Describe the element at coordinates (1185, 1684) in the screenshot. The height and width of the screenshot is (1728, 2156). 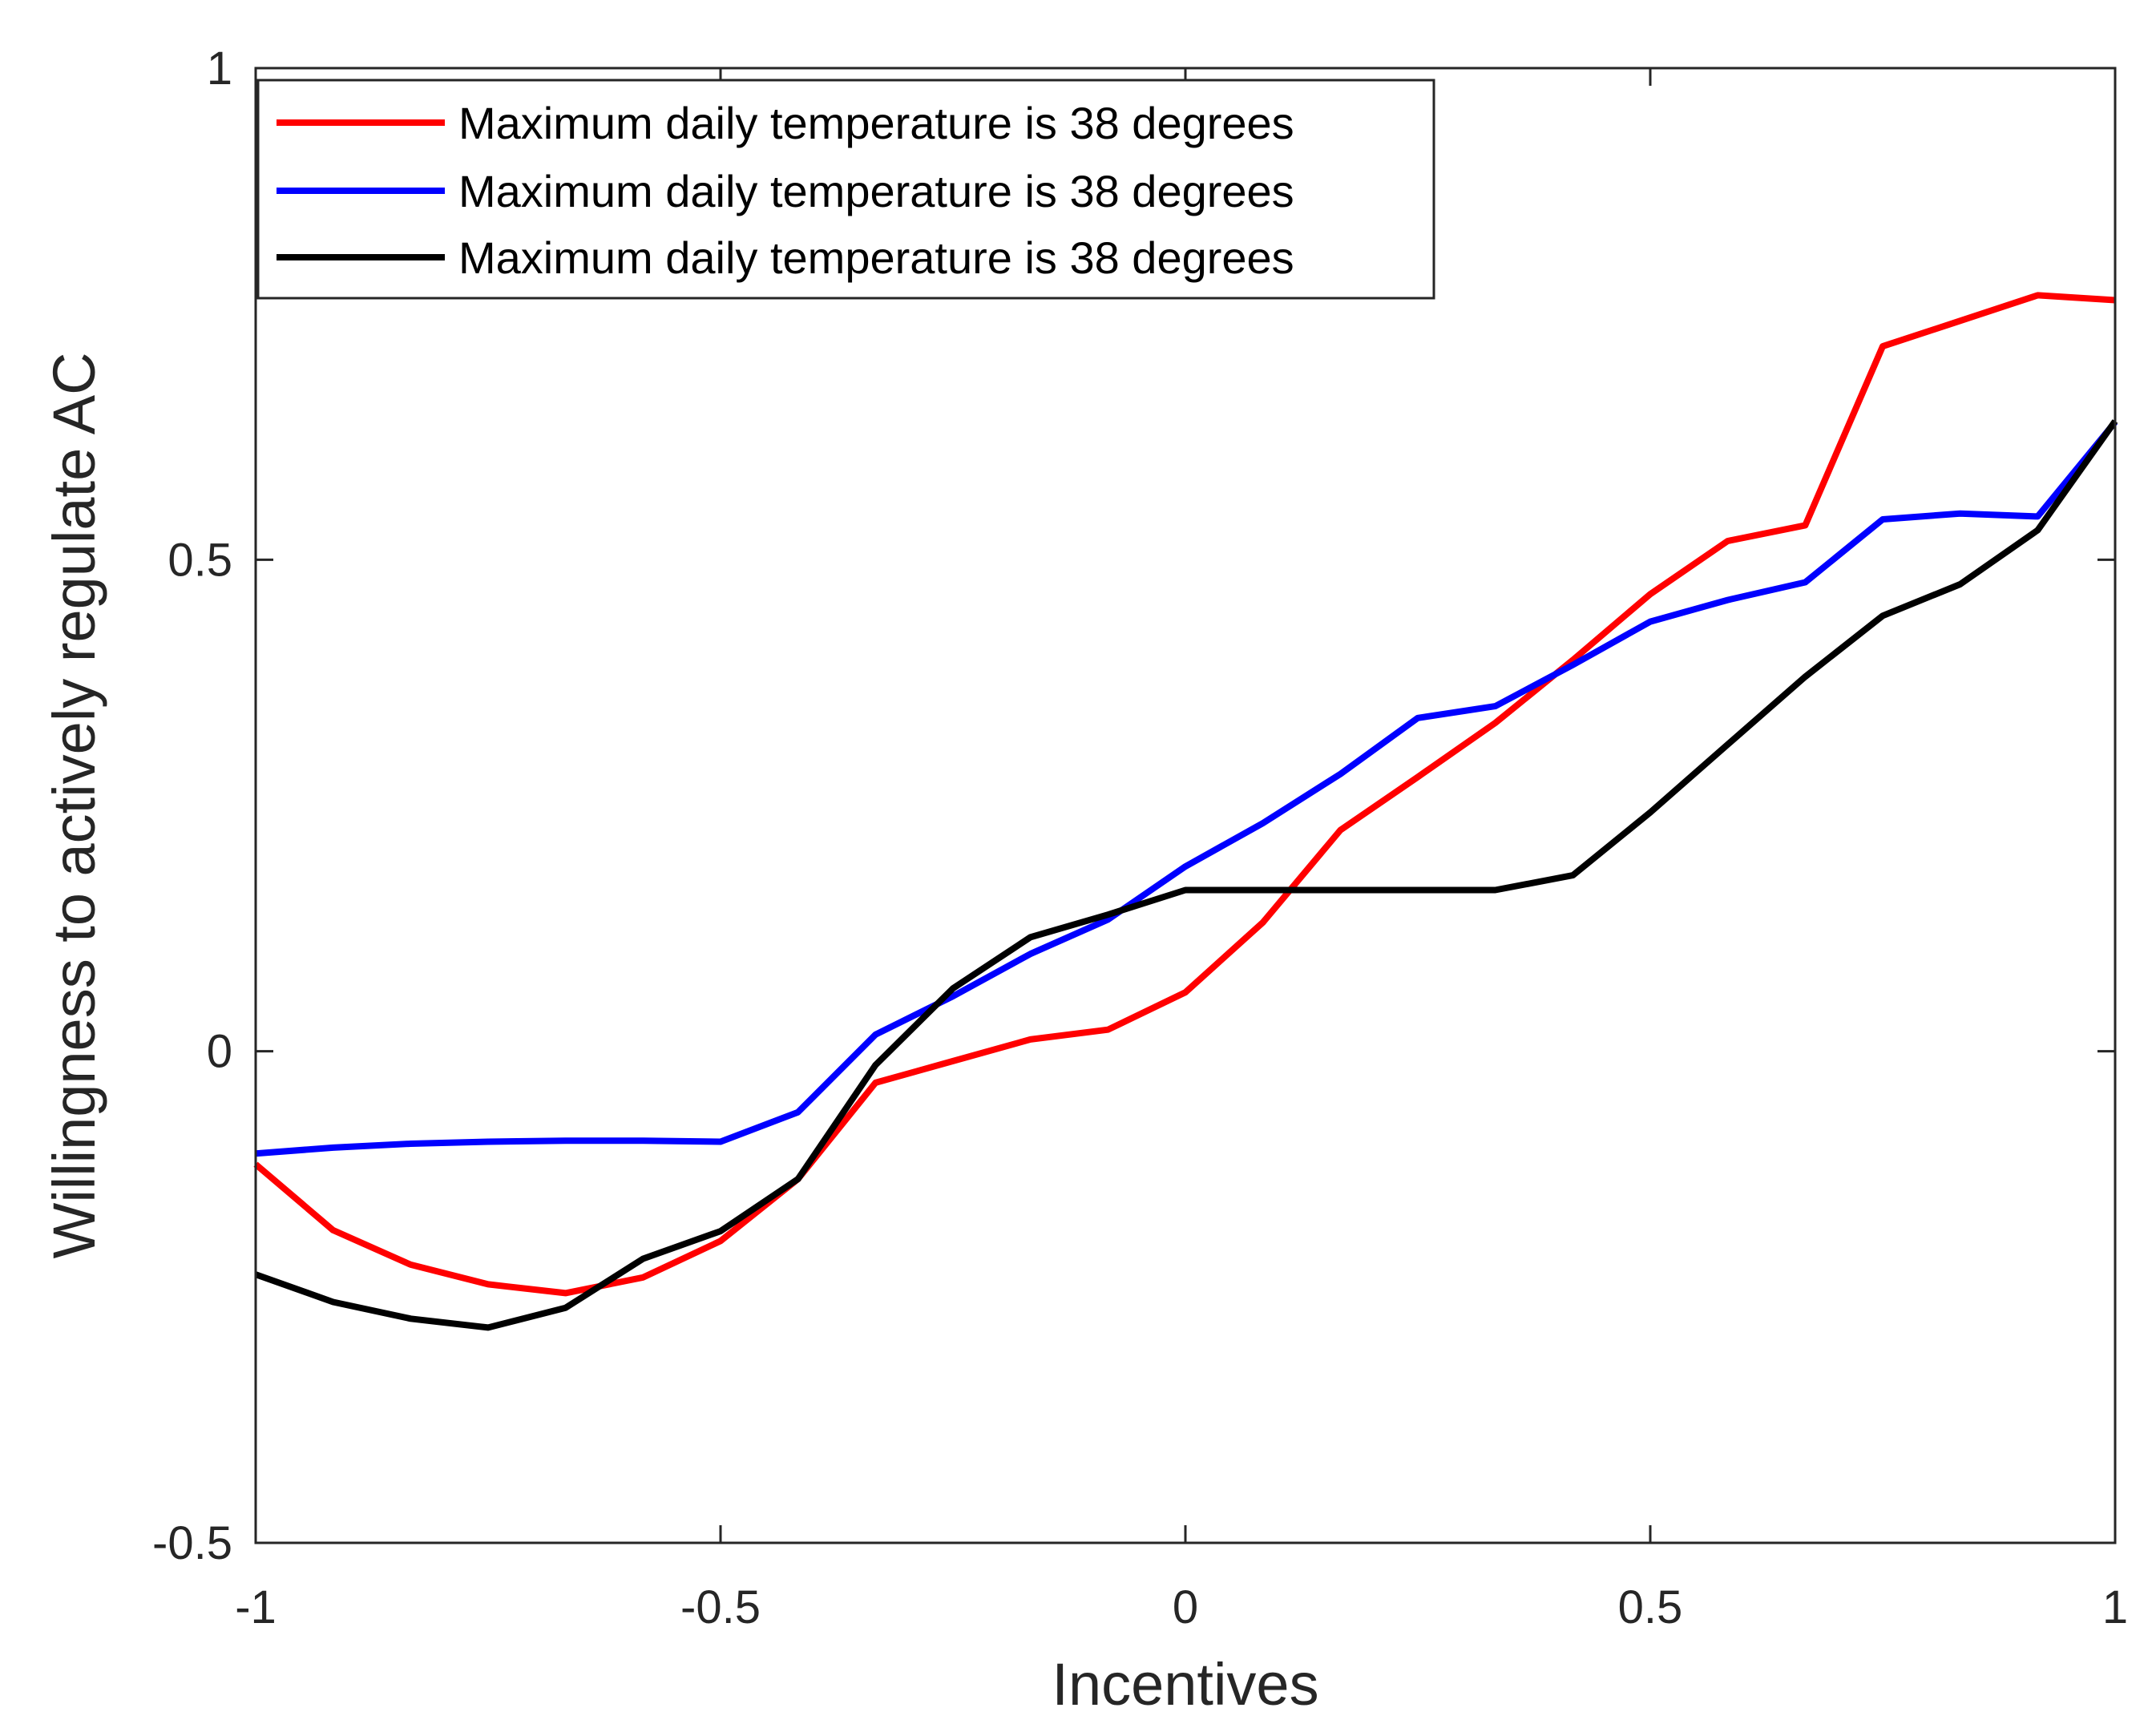
I see `x-axis-label: Incentives` at that location.